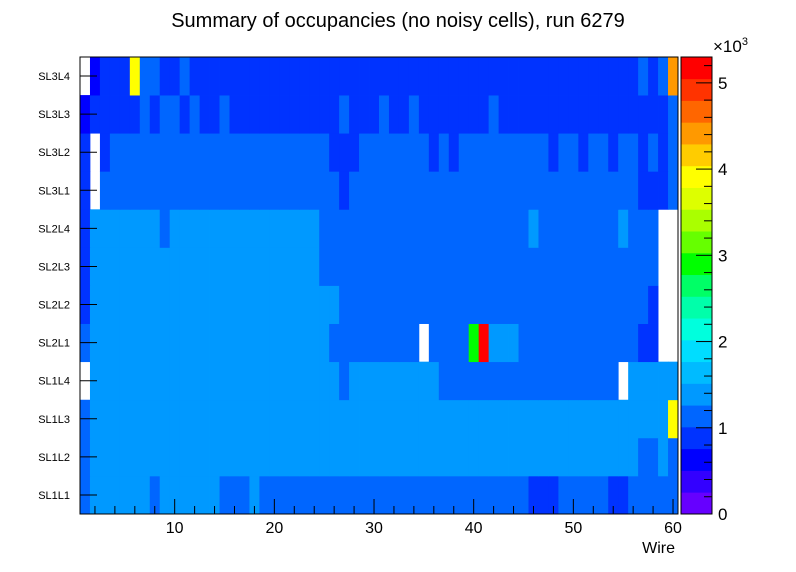  Describe the element at coordinates (573, 528) in the screenshot. I see `x-tick-label: 50` at that location.